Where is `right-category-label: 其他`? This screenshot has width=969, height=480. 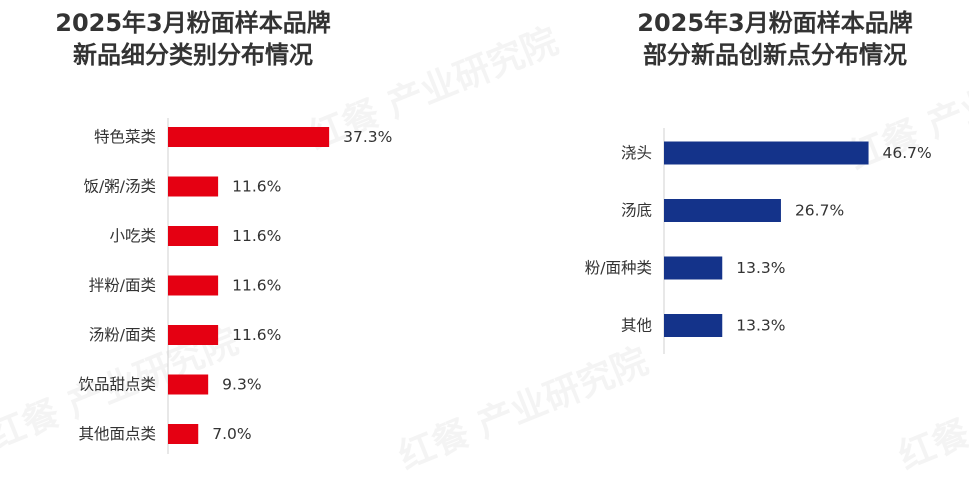 right-category-label: 其他 is located at coordinates (636, 326).